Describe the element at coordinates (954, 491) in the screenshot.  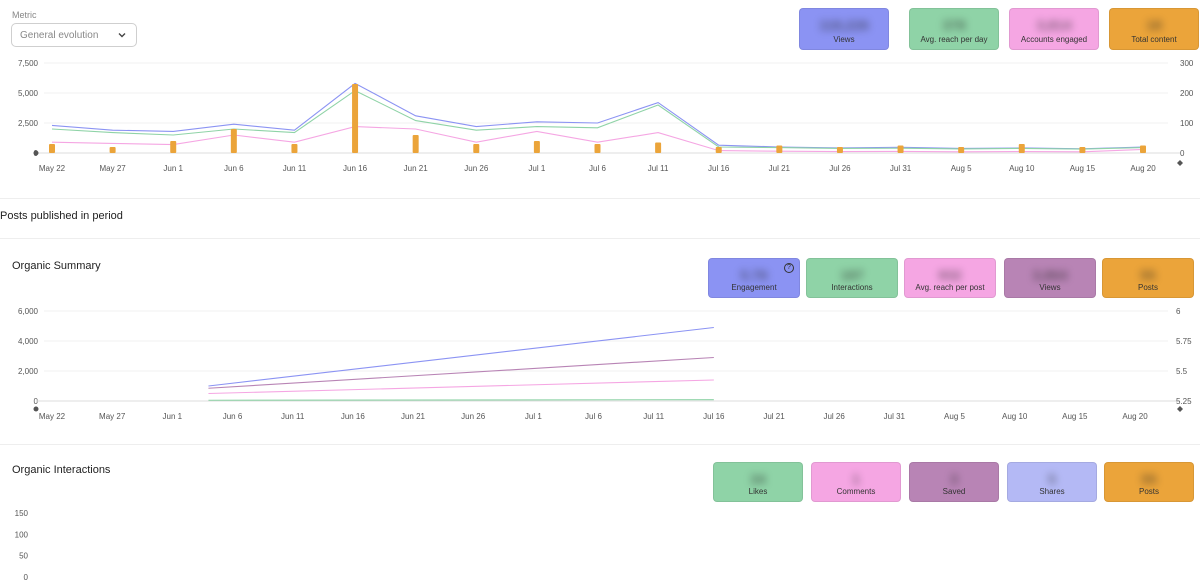
I see `card-label: Saved` at that location.